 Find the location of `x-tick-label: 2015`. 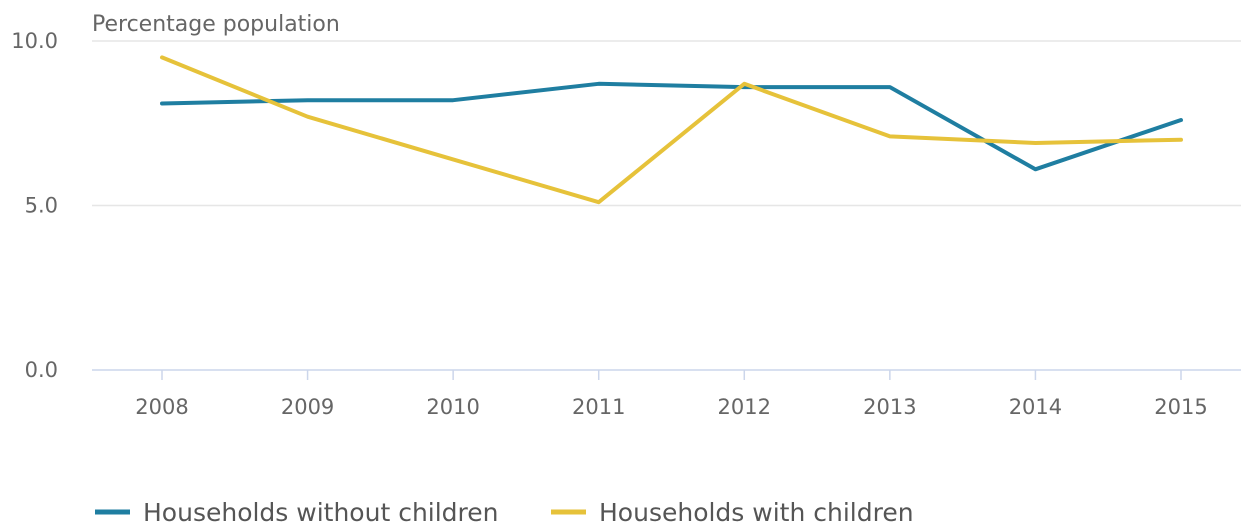

x-tick-label: 2015 is located at coordinates (1180, 407).